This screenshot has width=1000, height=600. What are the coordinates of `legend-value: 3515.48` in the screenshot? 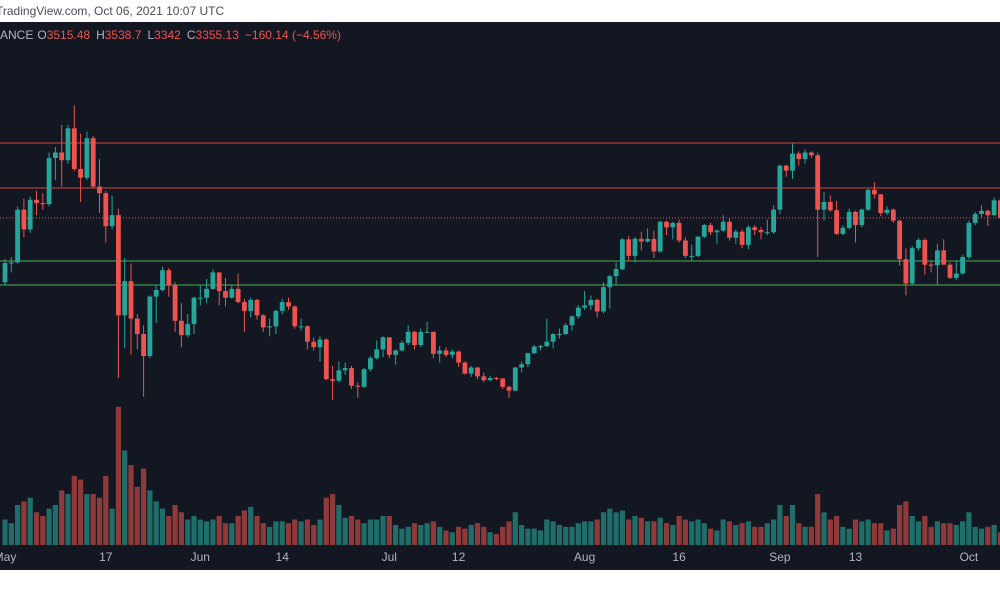 It's located at (69, 35).